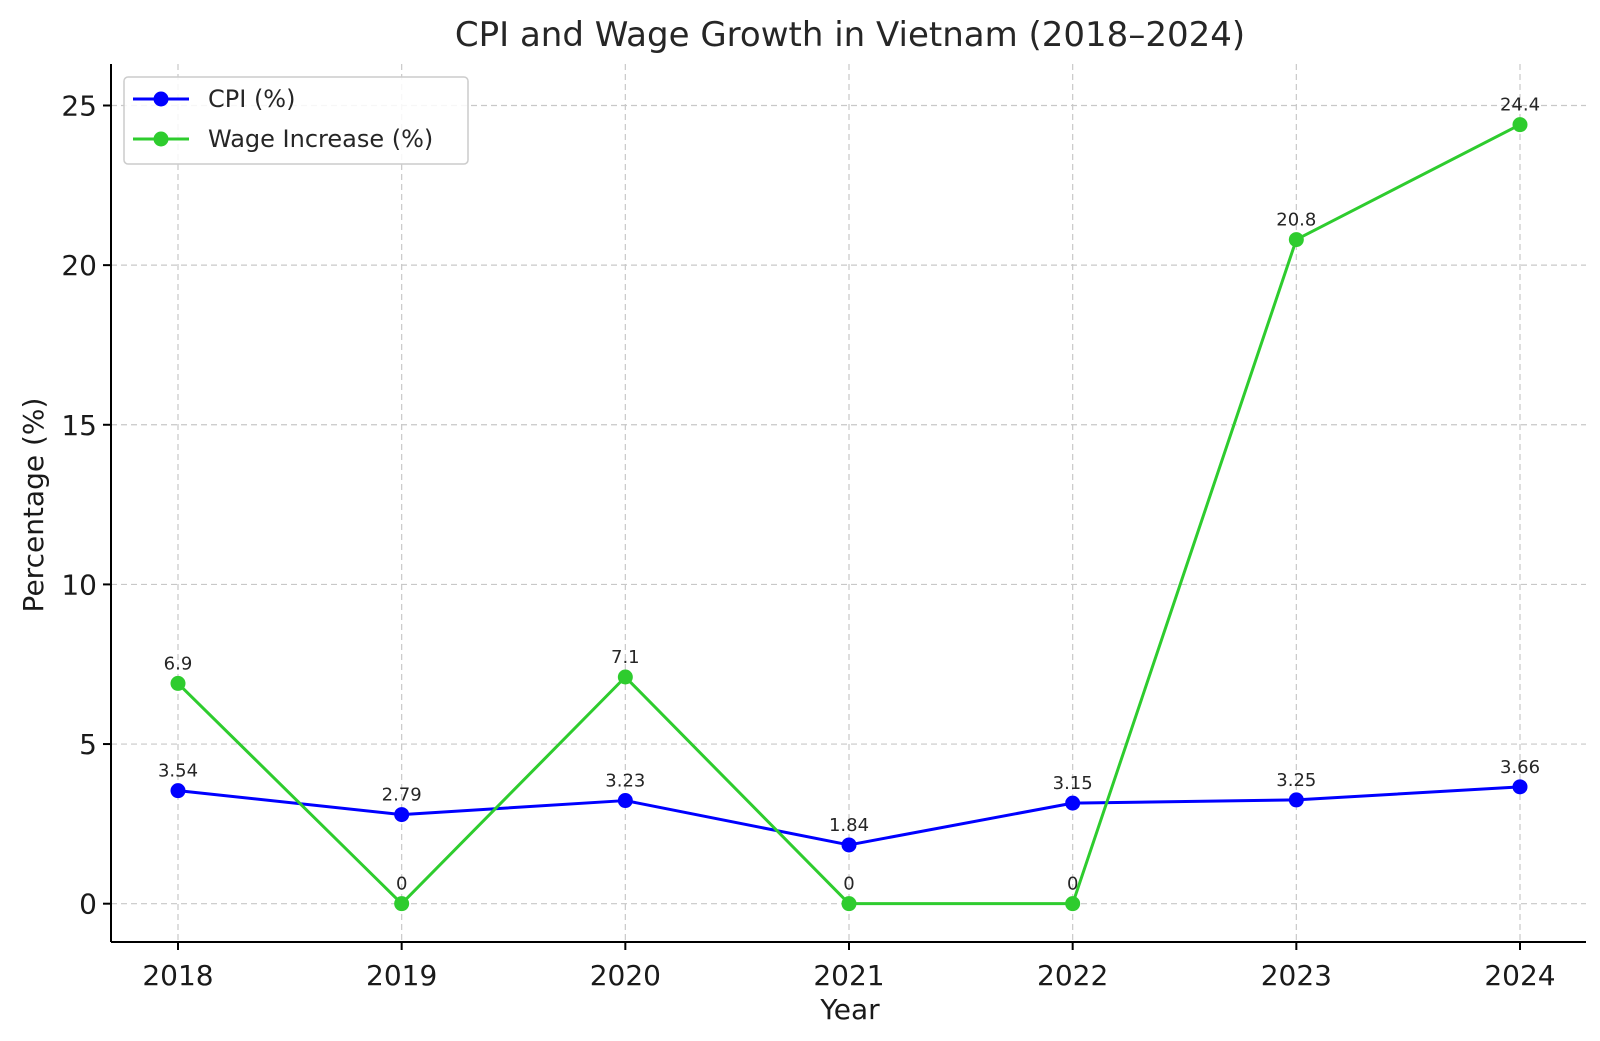 The height and width of the screenshot is (1041, 1600). I want to click on legend-wage-label: Wage Increase (%), so click(320, 139).